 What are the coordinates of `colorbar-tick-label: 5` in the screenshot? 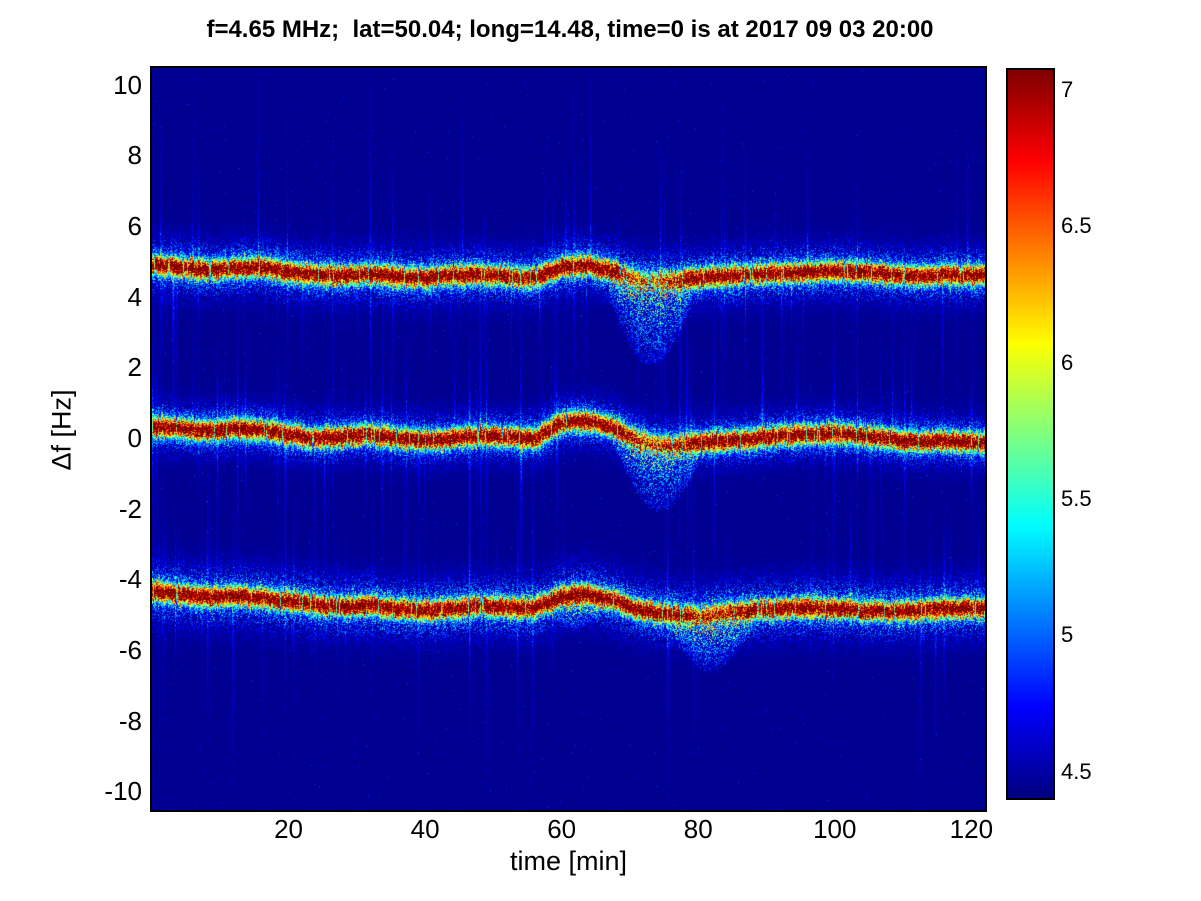 It's located at (1067, 635).